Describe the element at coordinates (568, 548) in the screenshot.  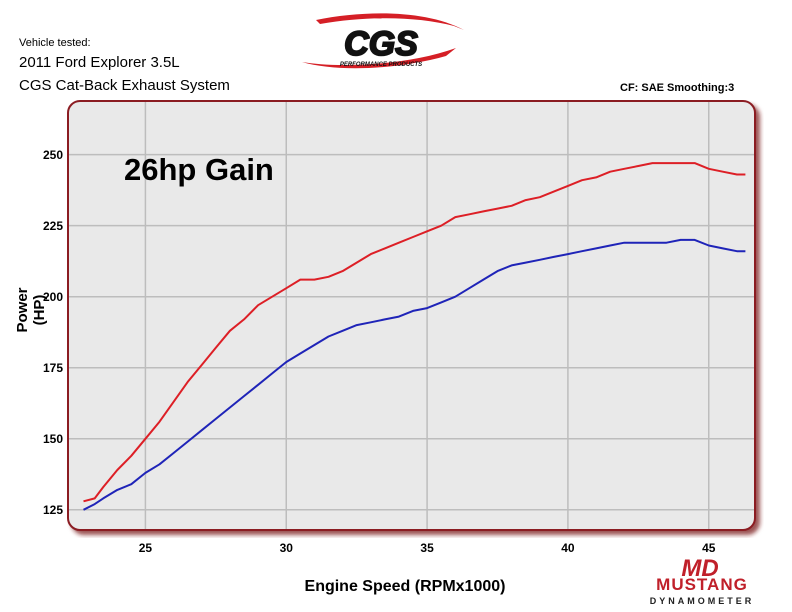
I see `x-tick-label: 40` at that location.